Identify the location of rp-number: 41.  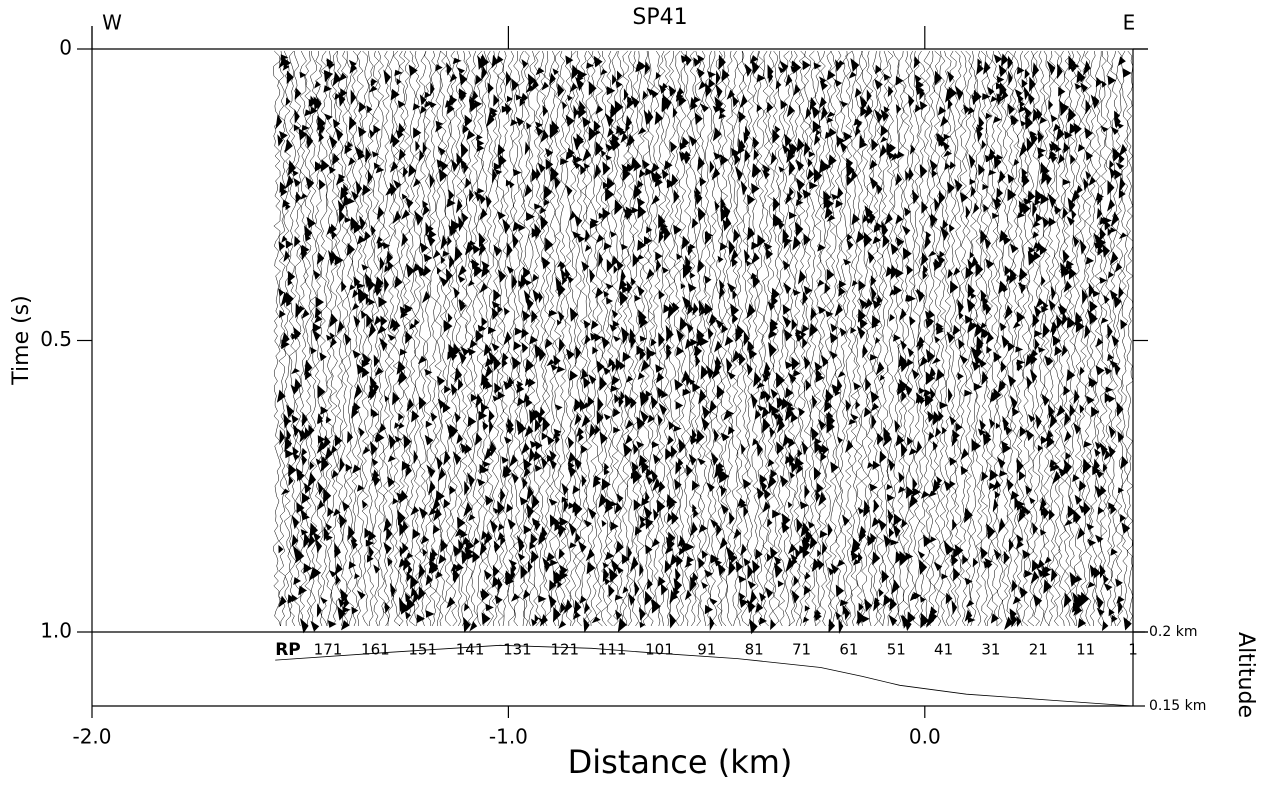
(943, 650).